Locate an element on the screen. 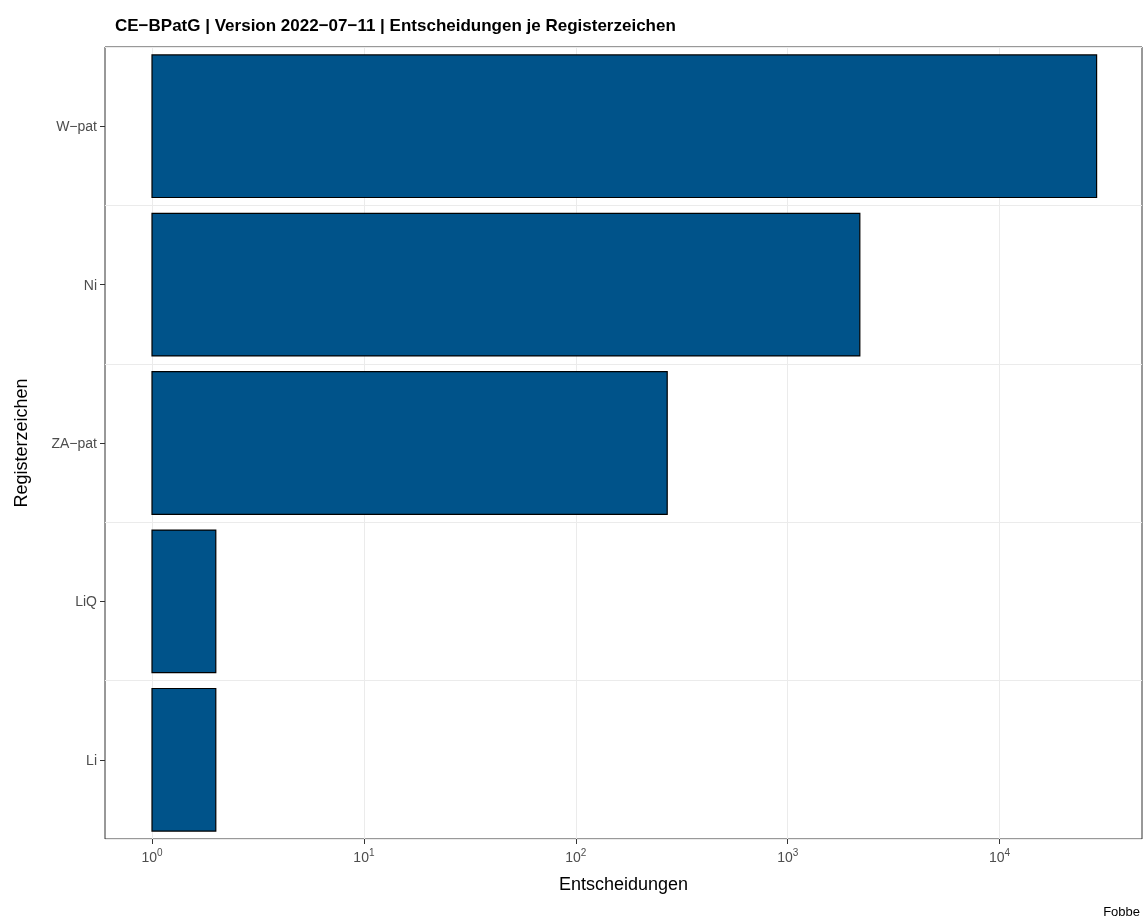 Image resolution: width=1145 pixels, height=924 pixels. y-tick-label: Ni is located at coordinates (90, 284).